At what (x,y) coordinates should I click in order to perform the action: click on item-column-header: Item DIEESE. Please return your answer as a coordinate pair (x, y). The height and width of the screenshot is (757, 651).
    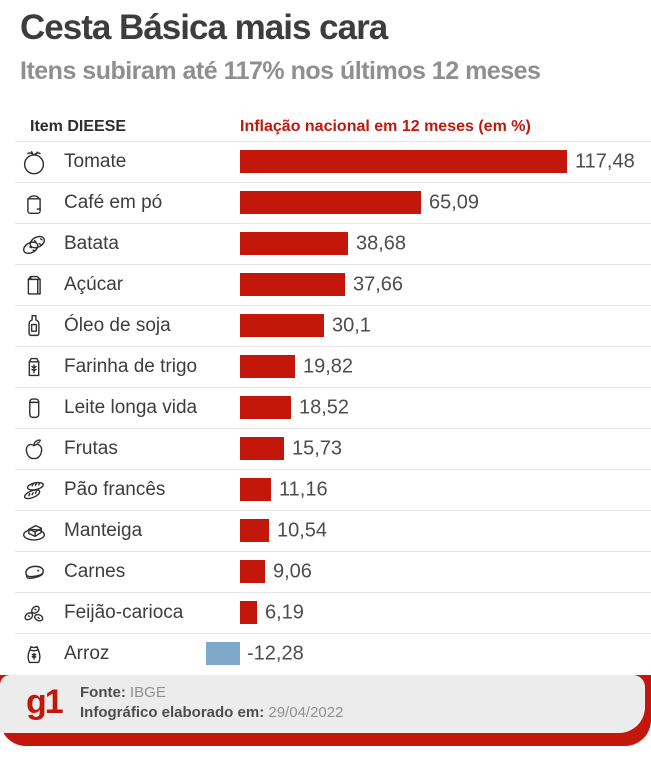
    Looking at the image, I should click on (78, 126).